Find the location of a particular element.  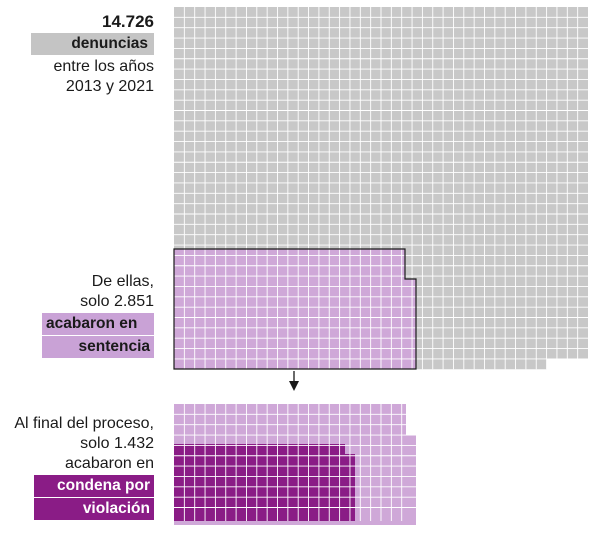

total-line-1: entre los años is located at coordinates (103, 66).